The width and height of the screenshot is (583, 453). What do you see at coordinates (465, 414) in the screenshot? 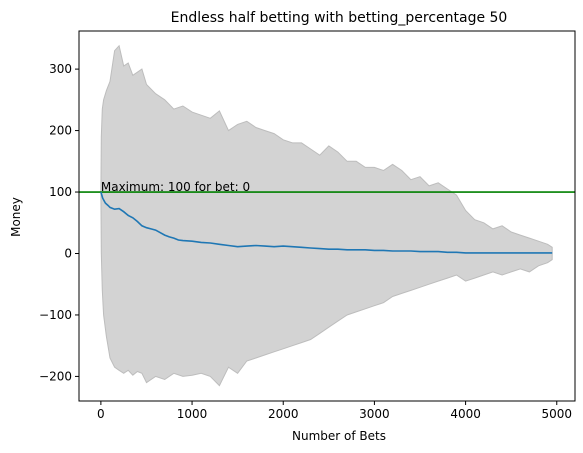
I see `x-tick-label: 4000` at bounding box center [465, 414].